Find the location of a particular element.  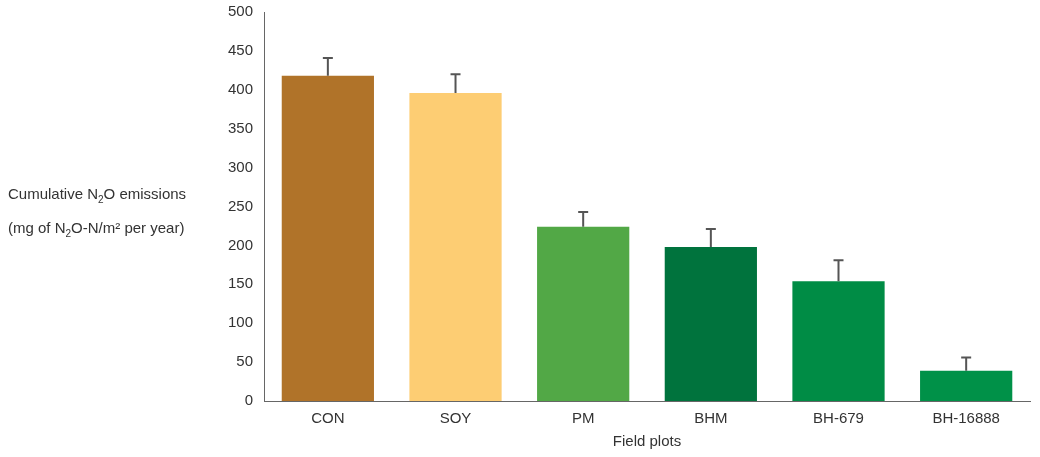

x-tick-label: PM is located at coordinates (583, 418).